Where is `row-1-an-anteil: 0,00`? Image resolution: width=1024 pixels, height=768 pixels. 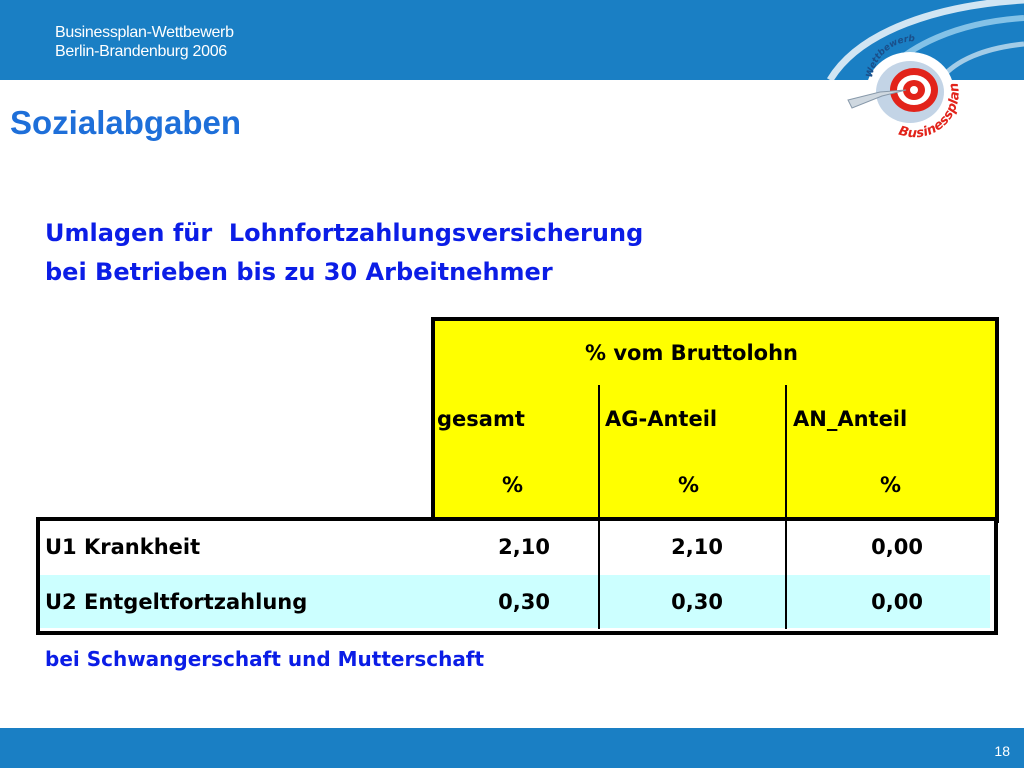
row-1-an-anteil: 0,00 is located at coordinates (897, 547).